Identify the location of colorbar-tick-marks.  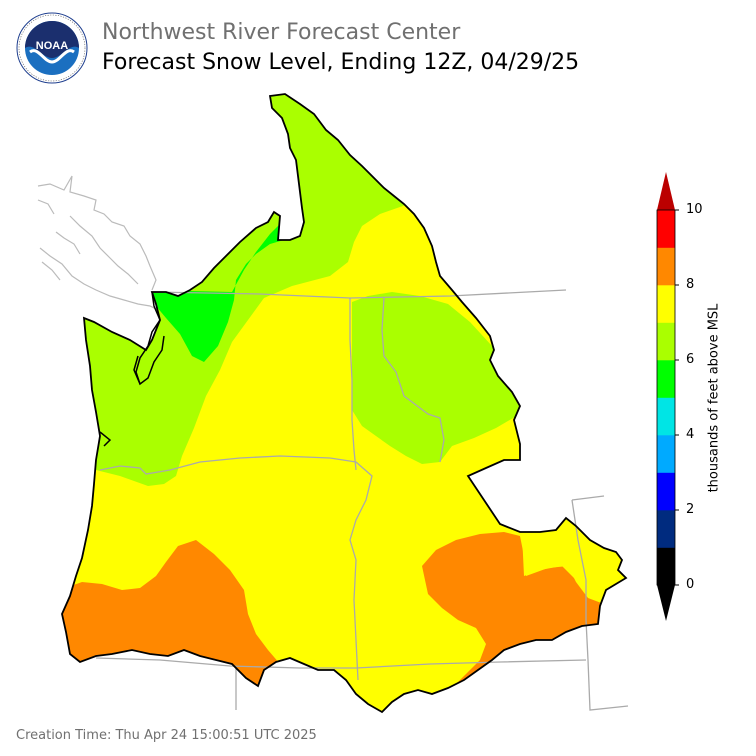
(677, 397).